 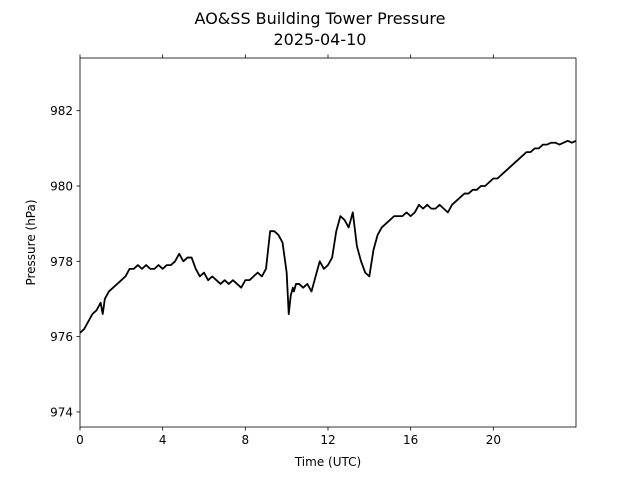 What do you see at coordinates (61, 337) in the screenshot?
I see `y-tick-label: 976` at bounding box center [61, 337].